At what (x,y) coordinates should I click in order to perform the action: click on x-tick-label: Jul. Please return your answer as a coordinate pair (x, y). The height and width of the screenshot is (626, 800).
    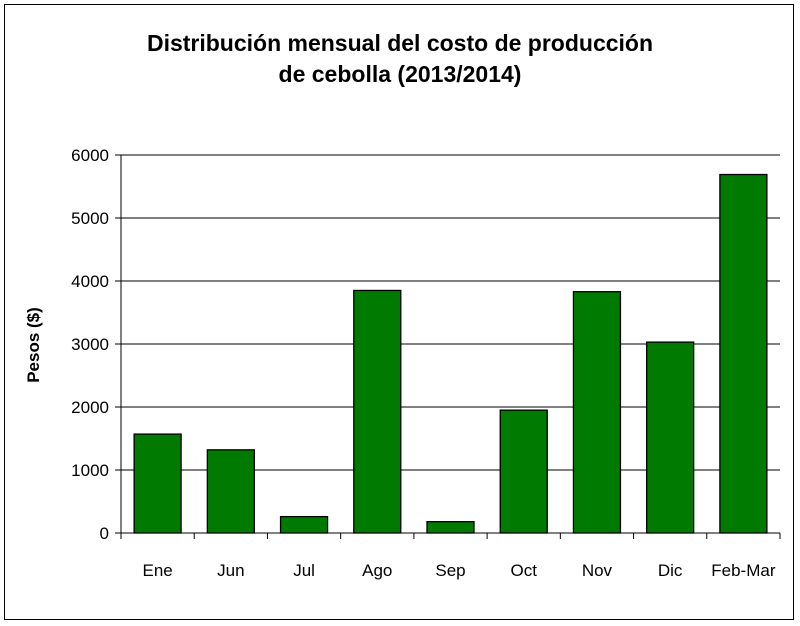
    Looking at the image, I should click on (304, 570).